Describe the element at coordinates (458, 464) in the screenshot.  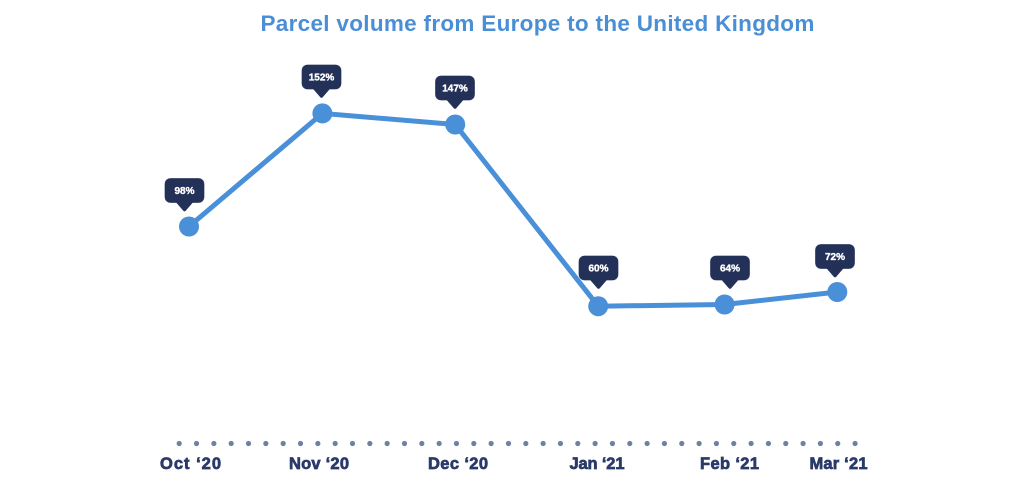
I see `svg-text: Dec ‘20` at that location.